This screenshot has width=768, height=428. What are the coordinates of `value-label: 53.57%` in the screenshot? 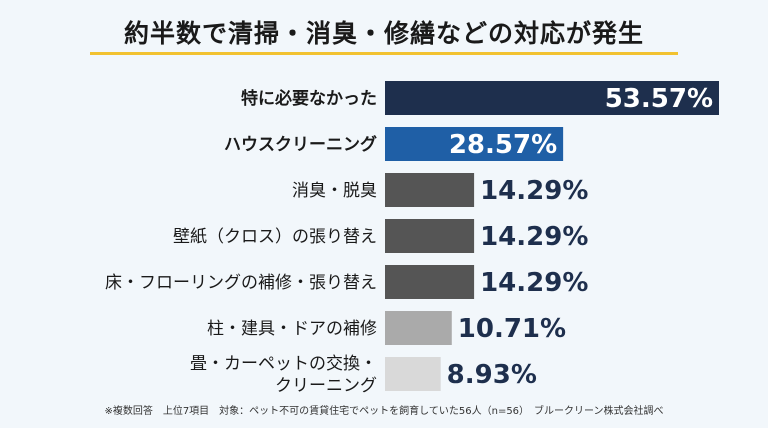 It's located at (659, 99).